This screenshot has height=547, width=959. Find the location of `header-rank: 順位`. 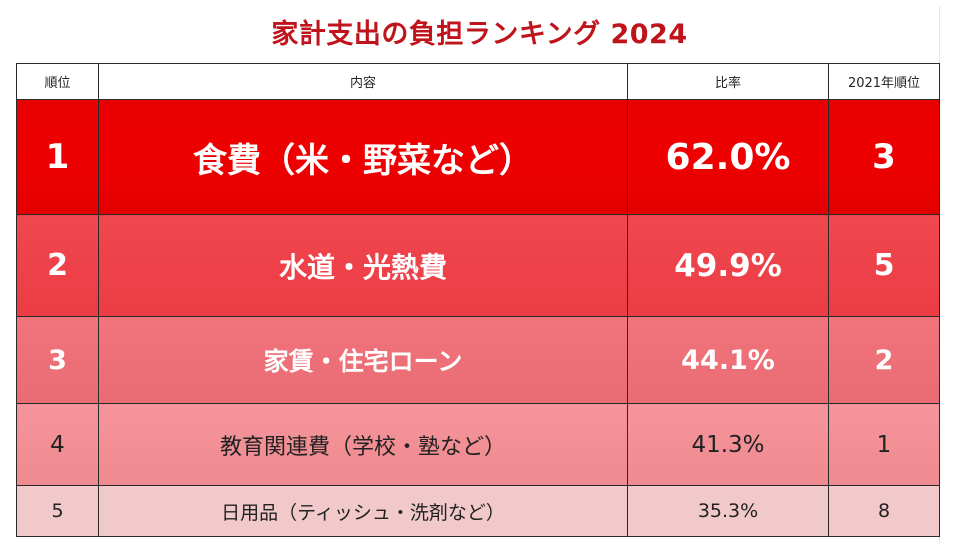

header-rank: 順位 is located at coordinates (57, 81).